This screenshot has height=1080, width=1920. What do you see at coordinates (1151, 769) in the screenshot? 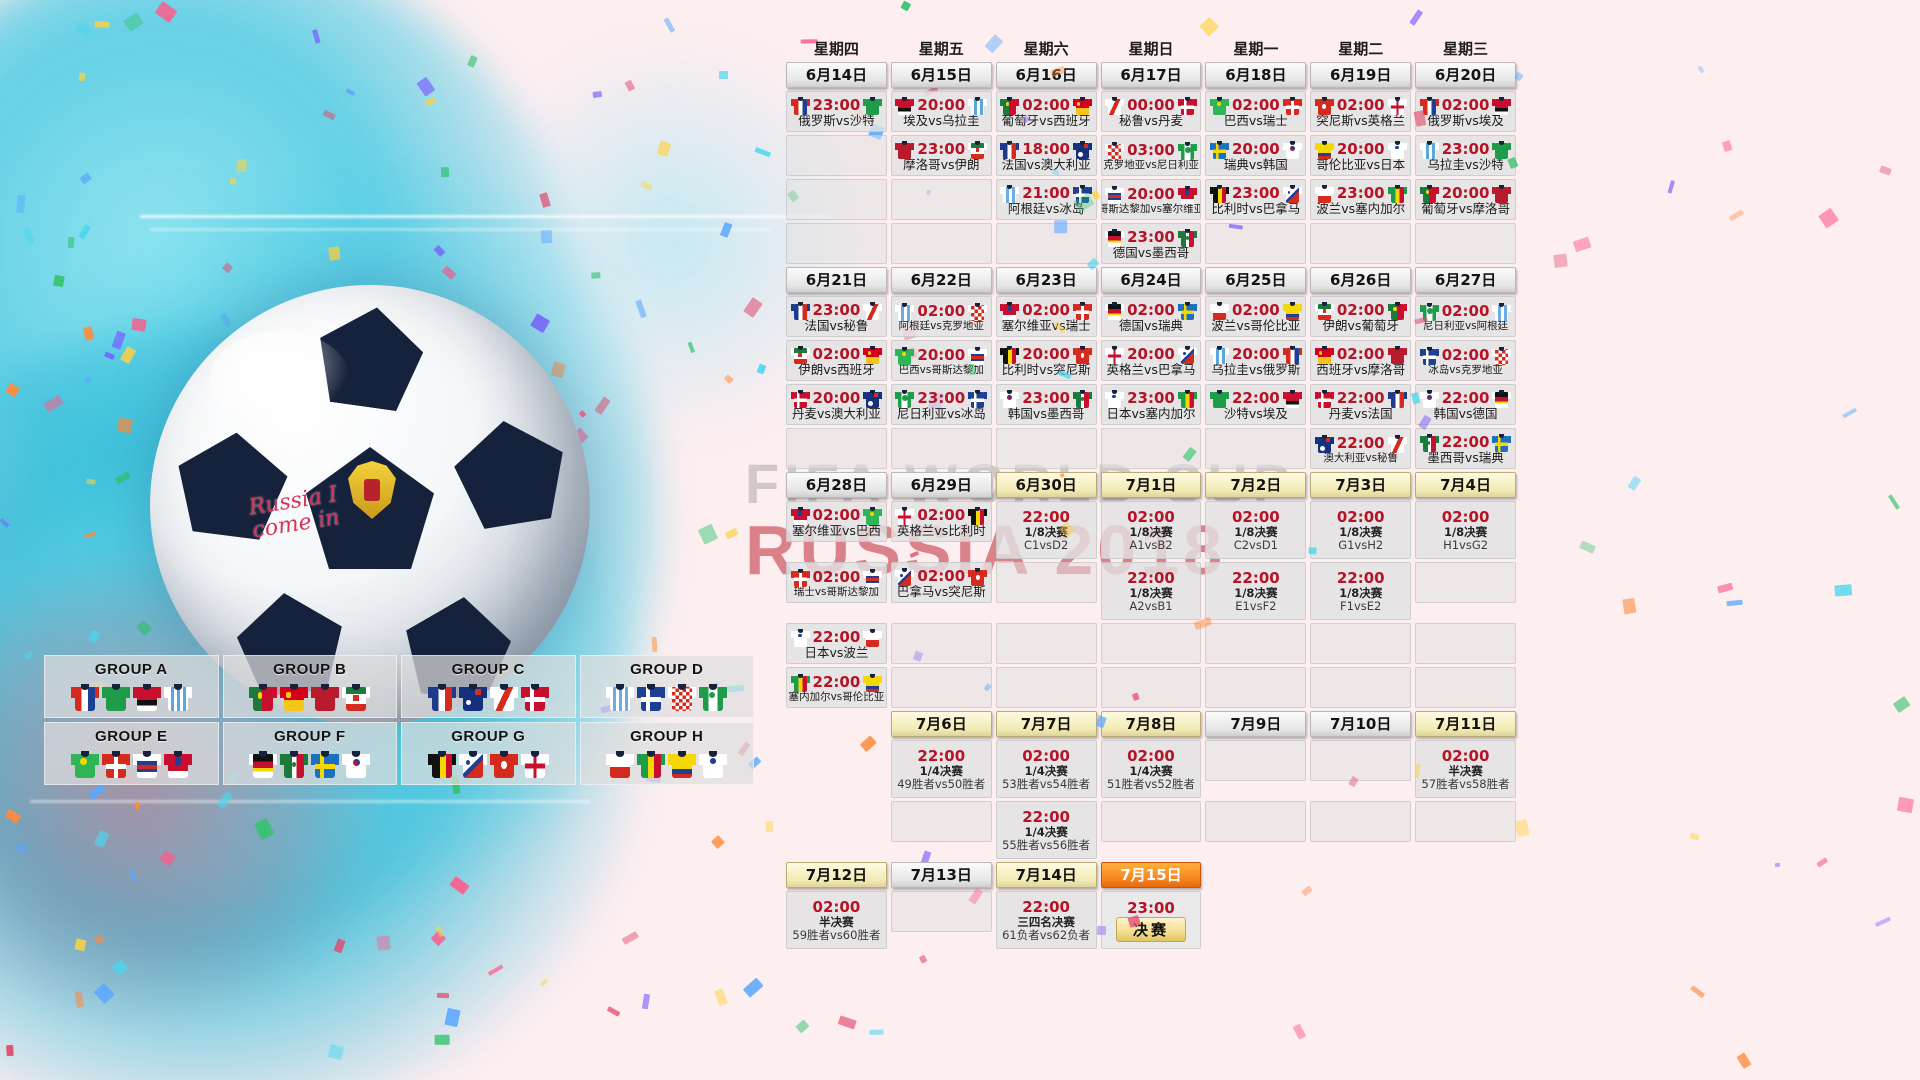
I see `knockout-match-cell: 02:00 1/4决赛 51胜者vs52胜者` at bounding box center [1151, 769].